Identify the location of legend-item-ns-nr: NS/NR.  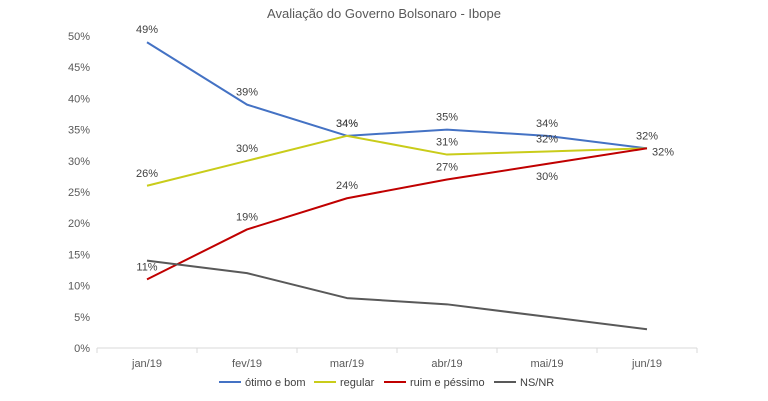
(524, 383).